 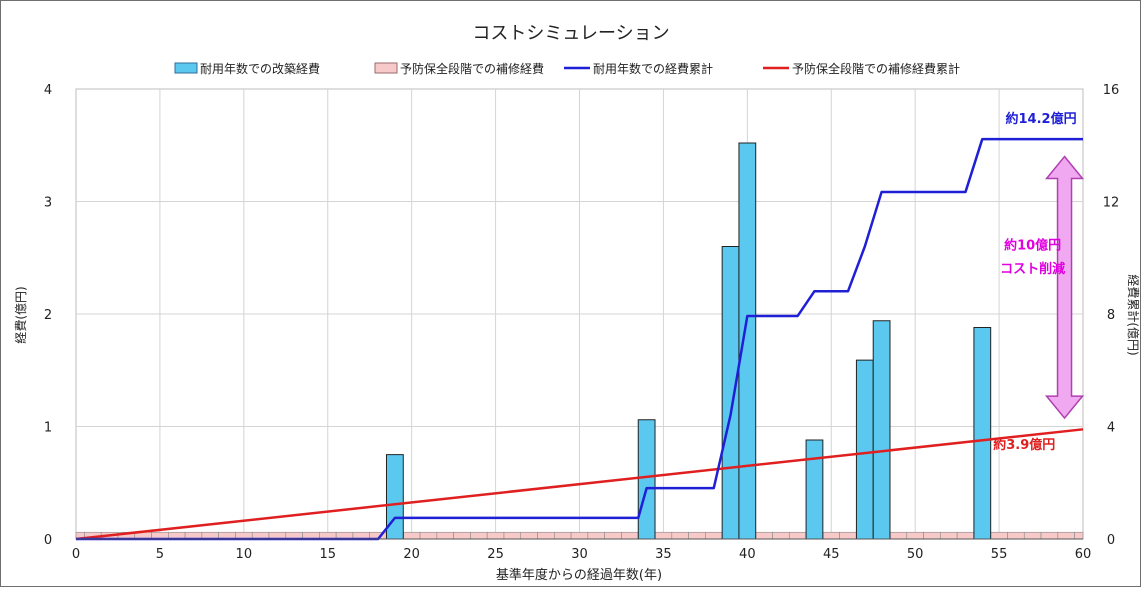 I want to click on y2-tick-label: 16, so click(x=1111, y=90).